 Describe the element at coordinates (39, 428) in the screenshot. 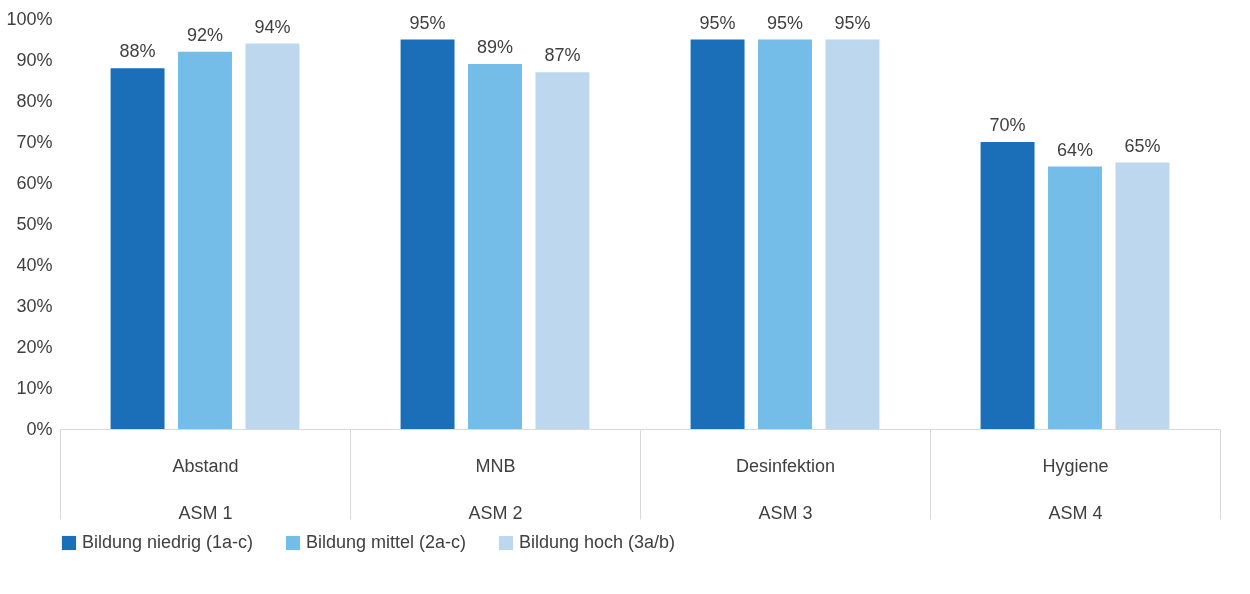

I see `y-tick-label: 0%` at that location.